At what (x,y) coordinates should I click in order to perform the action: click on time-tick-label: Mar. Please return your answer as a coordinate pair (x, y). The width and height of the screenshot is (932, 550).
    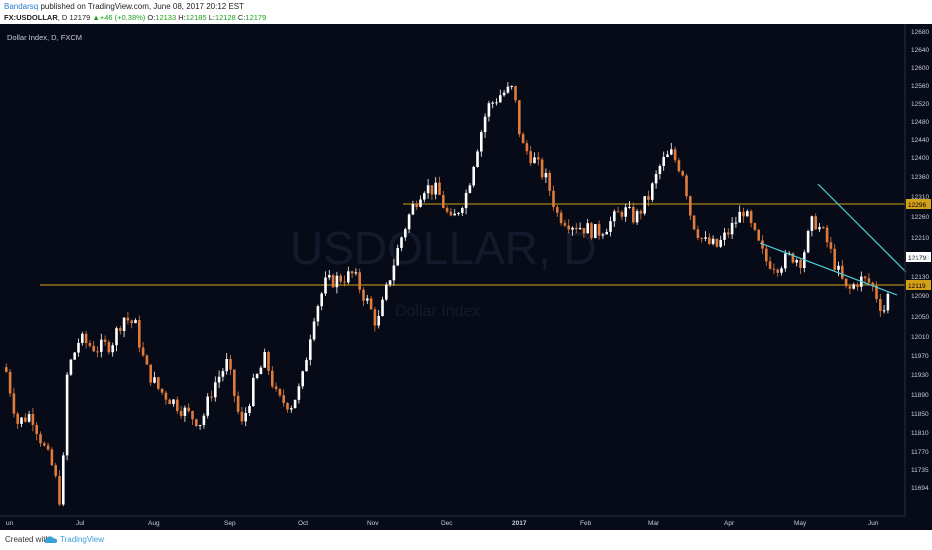
    Looking at the image, I should click on (654, 523).